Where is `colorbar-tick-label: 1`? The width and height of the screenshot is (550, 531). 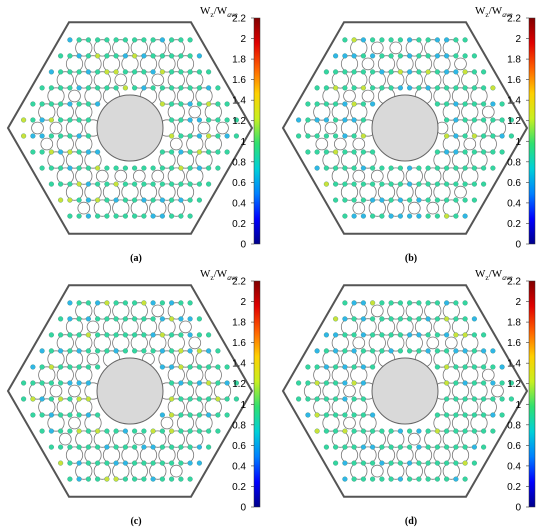
colorbar-tick-label: 1 is located at coordinates (243, 142).